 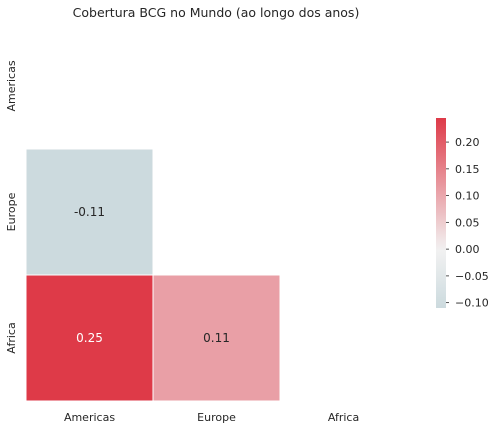 I want to click on y-tick-label: Americas, so click(x=11, y=85).